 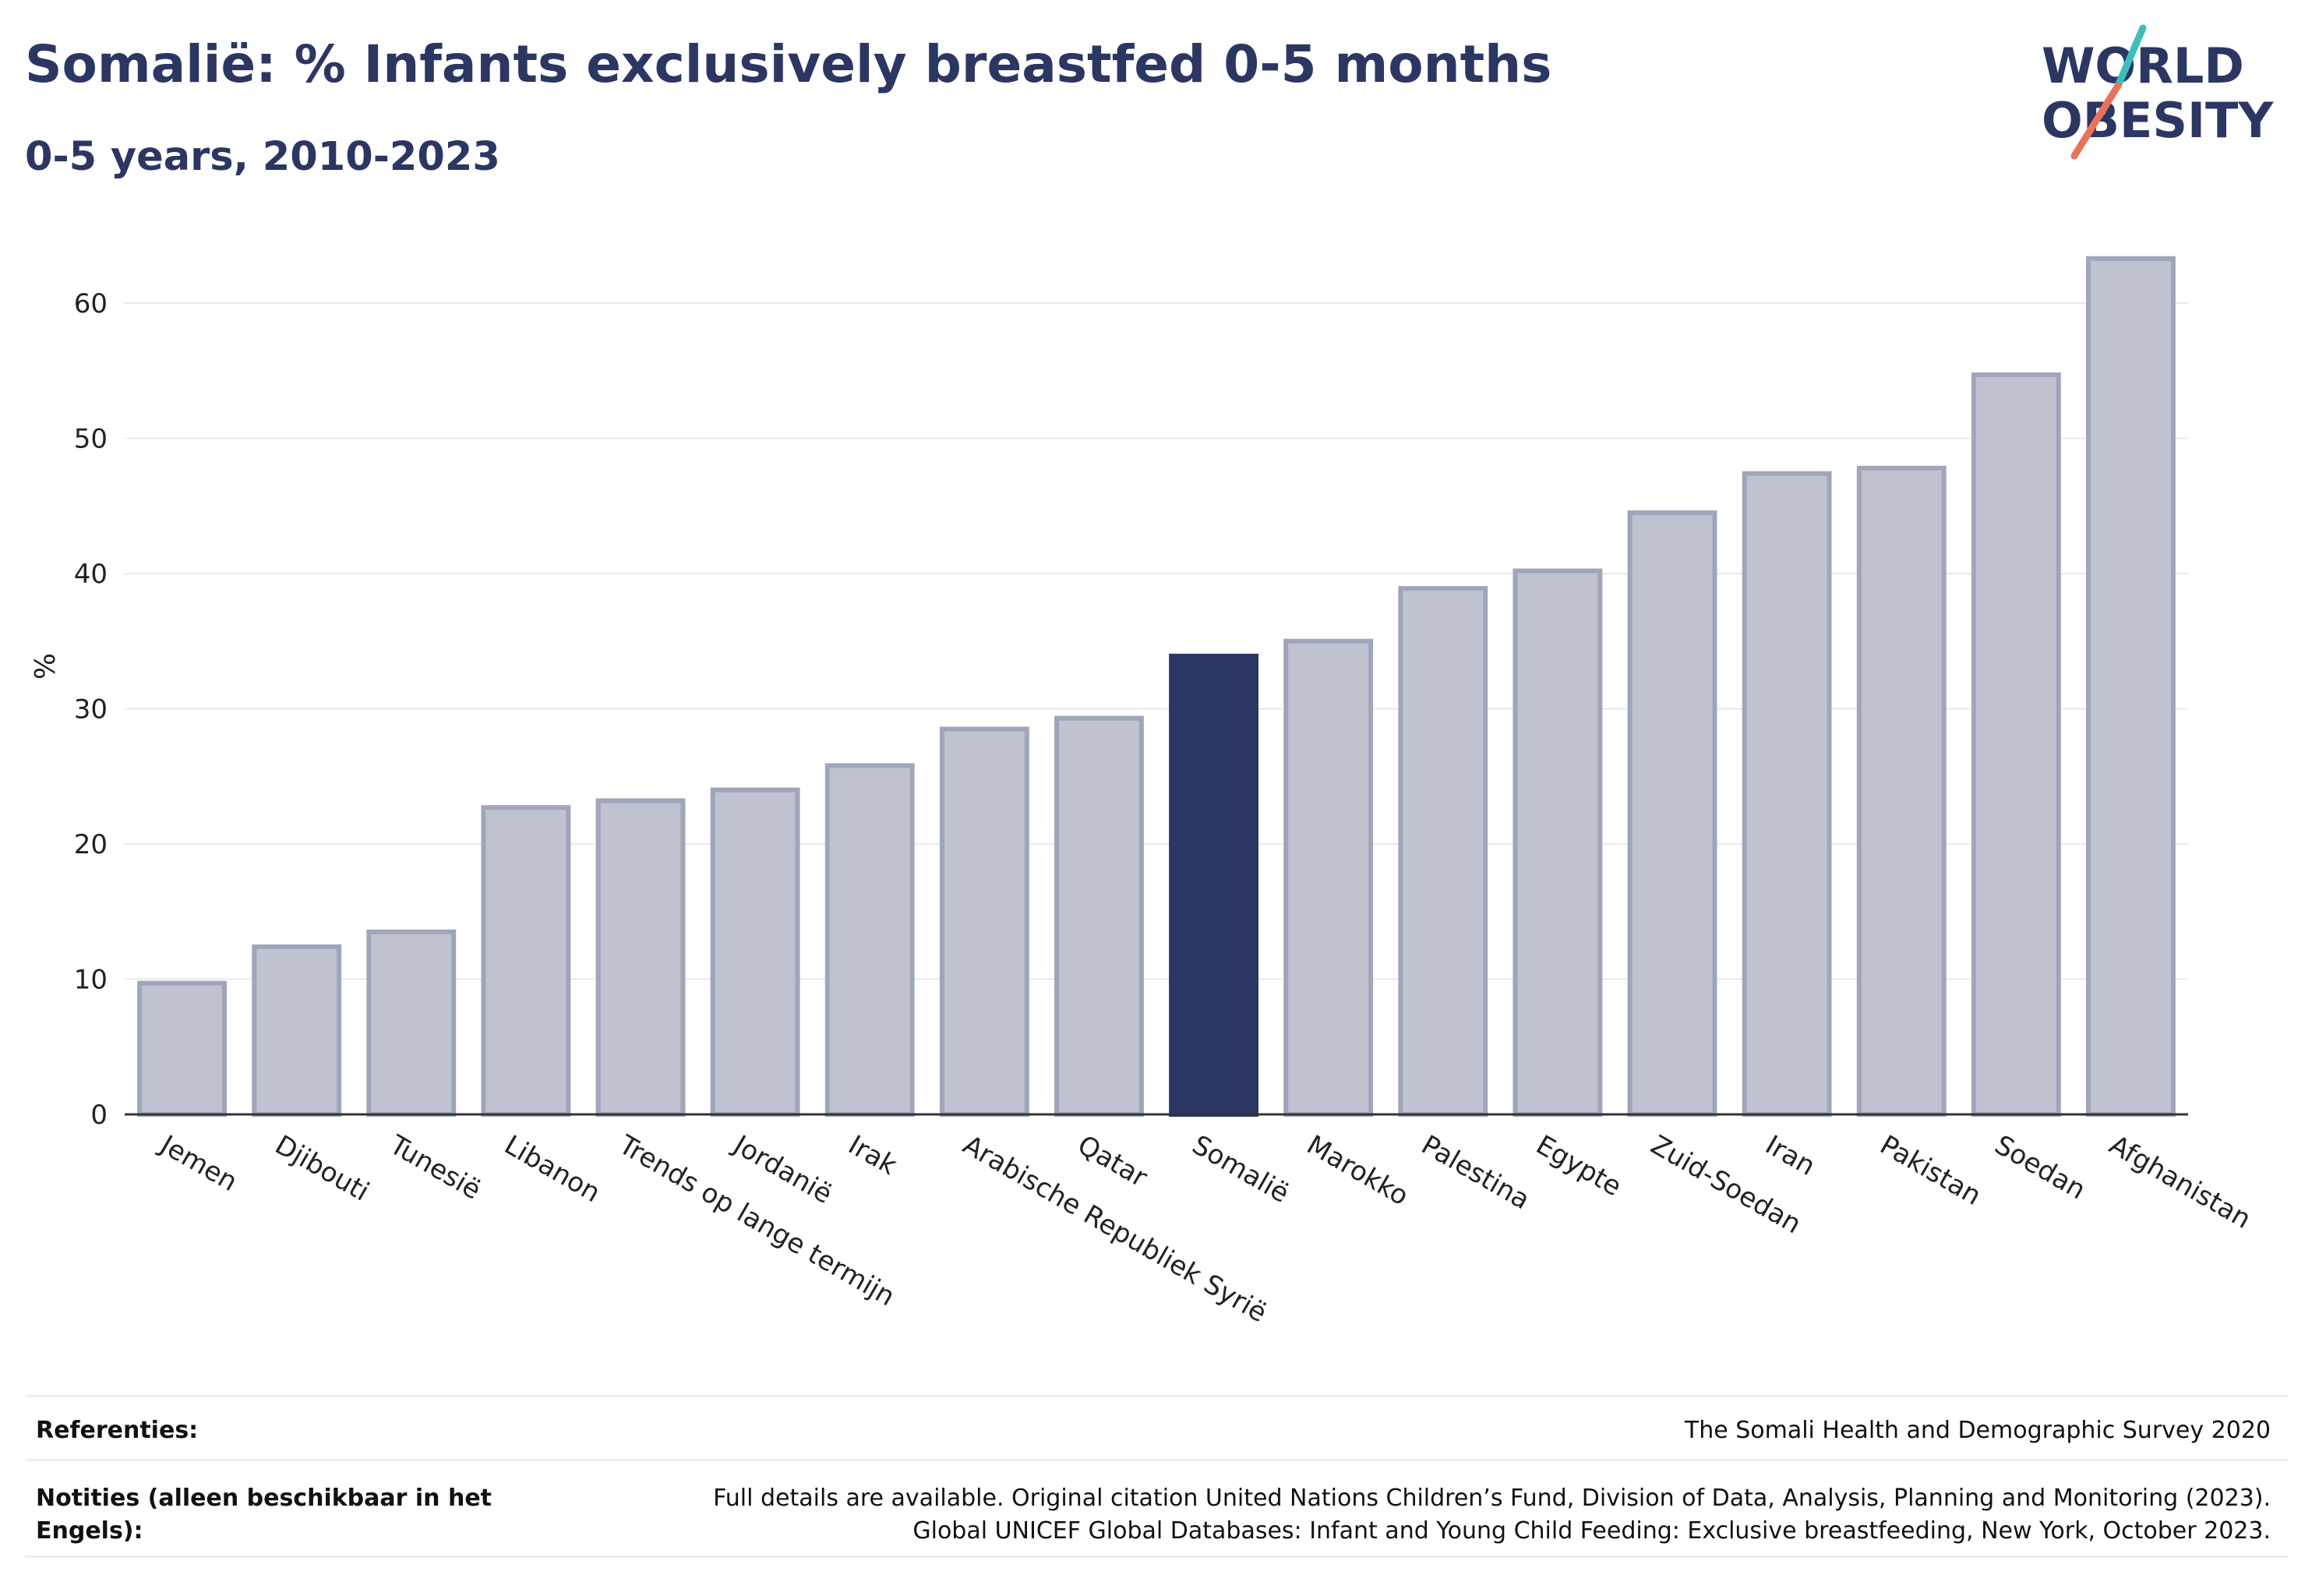 I want to click on x-tick-label: Iran, so click(x=1790, y=1155).